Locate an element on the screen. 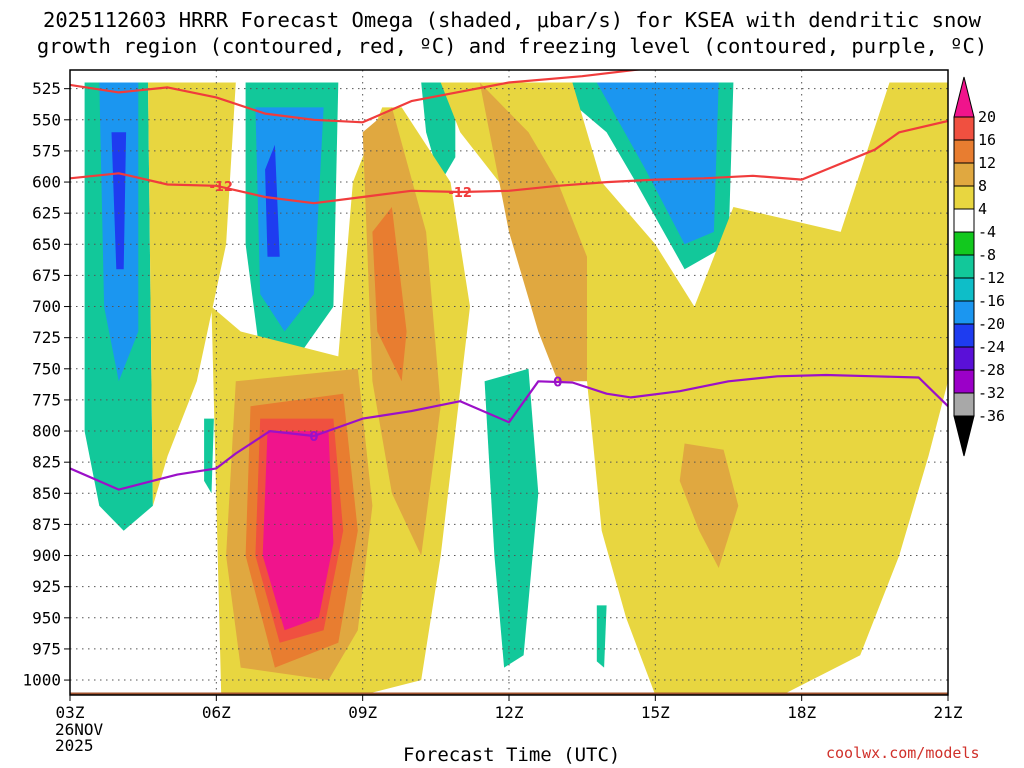  colorbar-label--24: -24 is located at coordinates (991, 347).